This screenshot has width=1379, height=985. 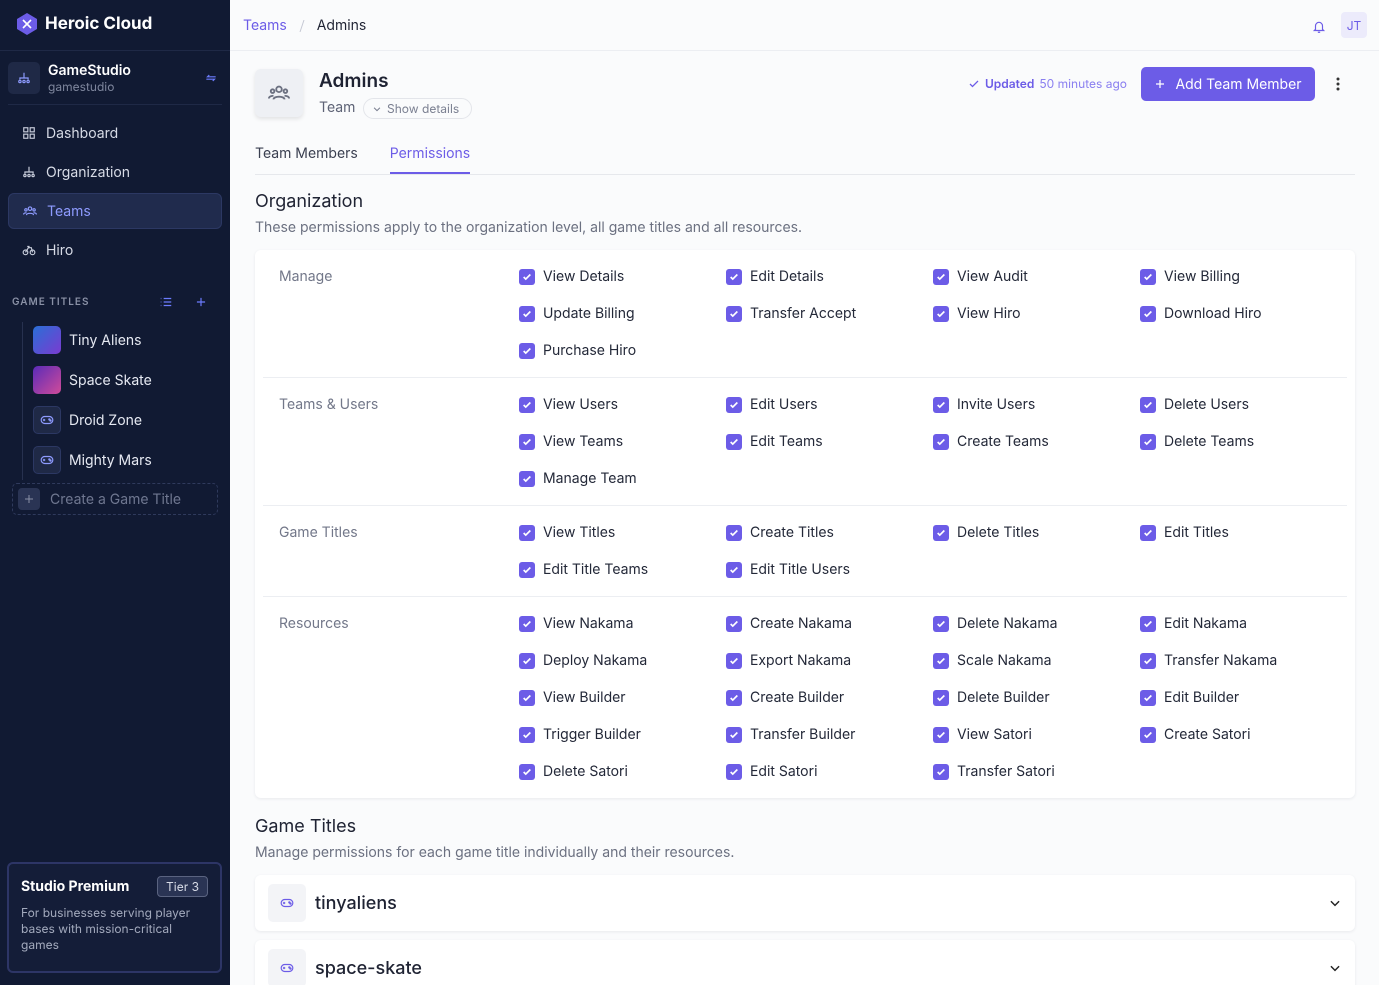 I want to click on permission: Edit Title Users, so click(x=829, y=569).